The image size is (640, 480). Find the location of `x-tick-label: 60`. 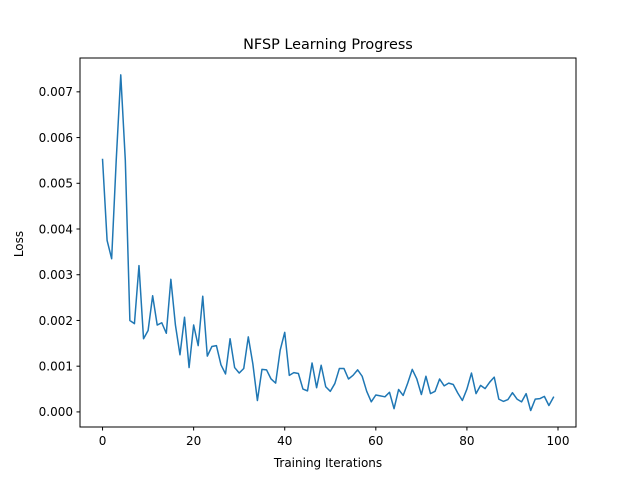

x-tick-label: 60 is located at coordinates (375, 441).